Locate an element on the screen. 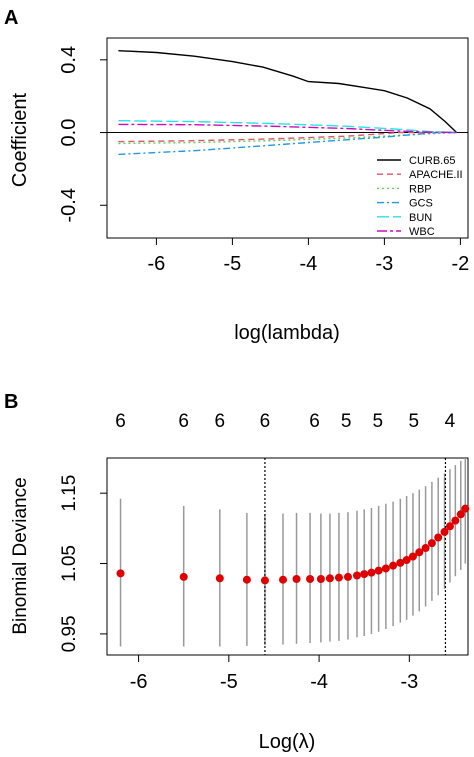  panel-a-x-axis: -6 -5 -4 -3 -2 is located at coordinates (309, 256).